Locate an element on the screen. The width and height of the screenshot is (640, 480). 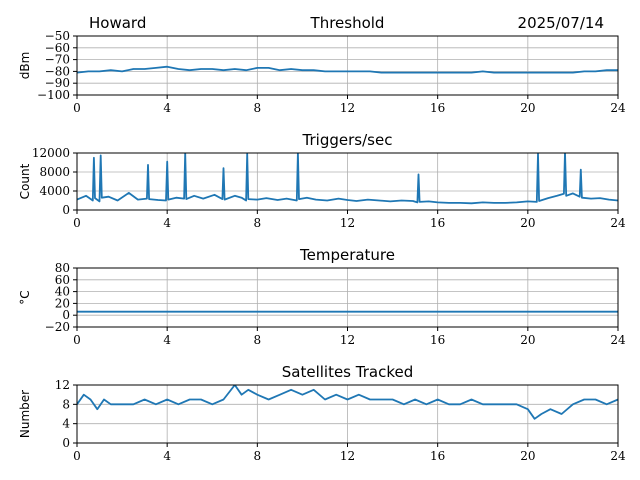
chart-title: Threshold is located at coordinates (347, 23).